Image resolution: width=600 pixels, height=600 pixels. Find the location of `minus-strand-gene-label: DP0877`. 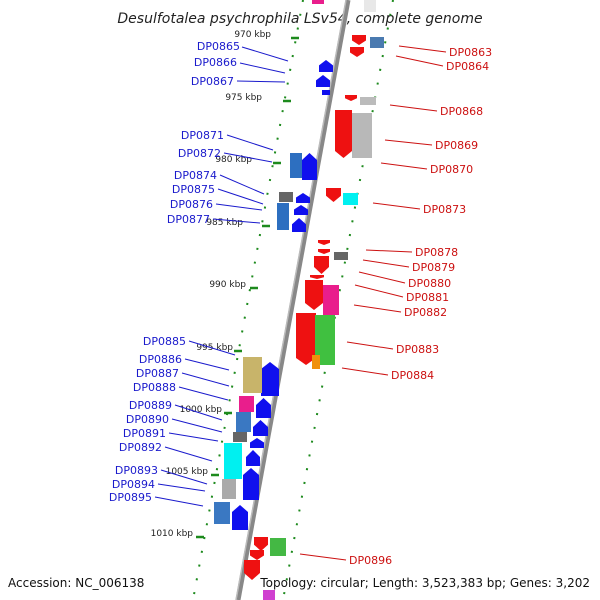

minus-strand-gene-label: DP0877 is located at coordinates (188, 219).